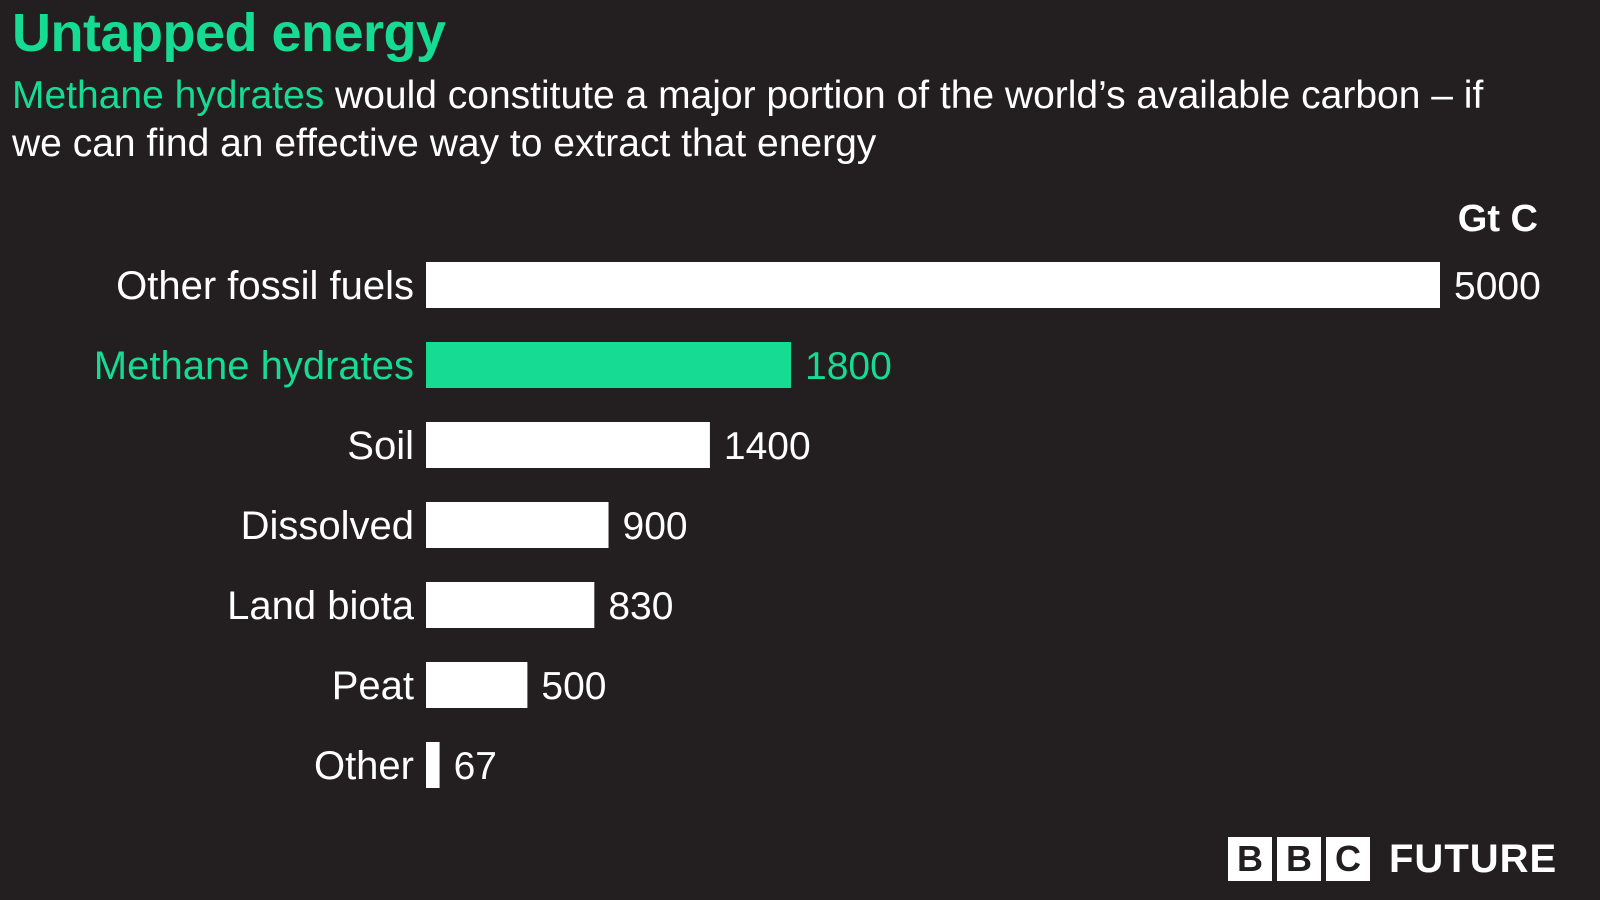 The width and height of the screenshot is (1600, 900). What do you see at coordinates (254, 366) in the screenshot?
I see `category-label-methane-hydrates: Methane hydrates` at bounding box center [254, 366].